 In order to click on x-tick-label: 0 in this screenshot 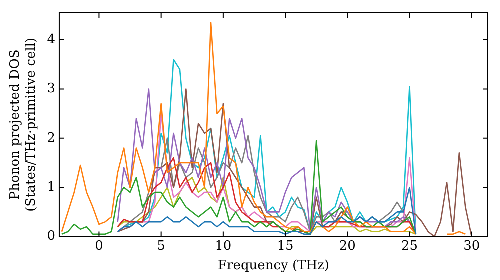, I will do `click(99, 246)`.